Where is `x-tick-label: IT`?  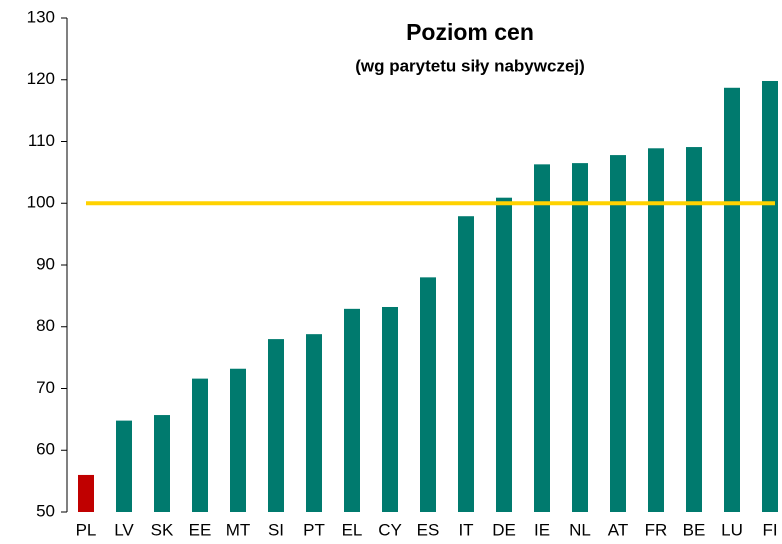
x-tick-label: IT is located at coordinates (465, 529).